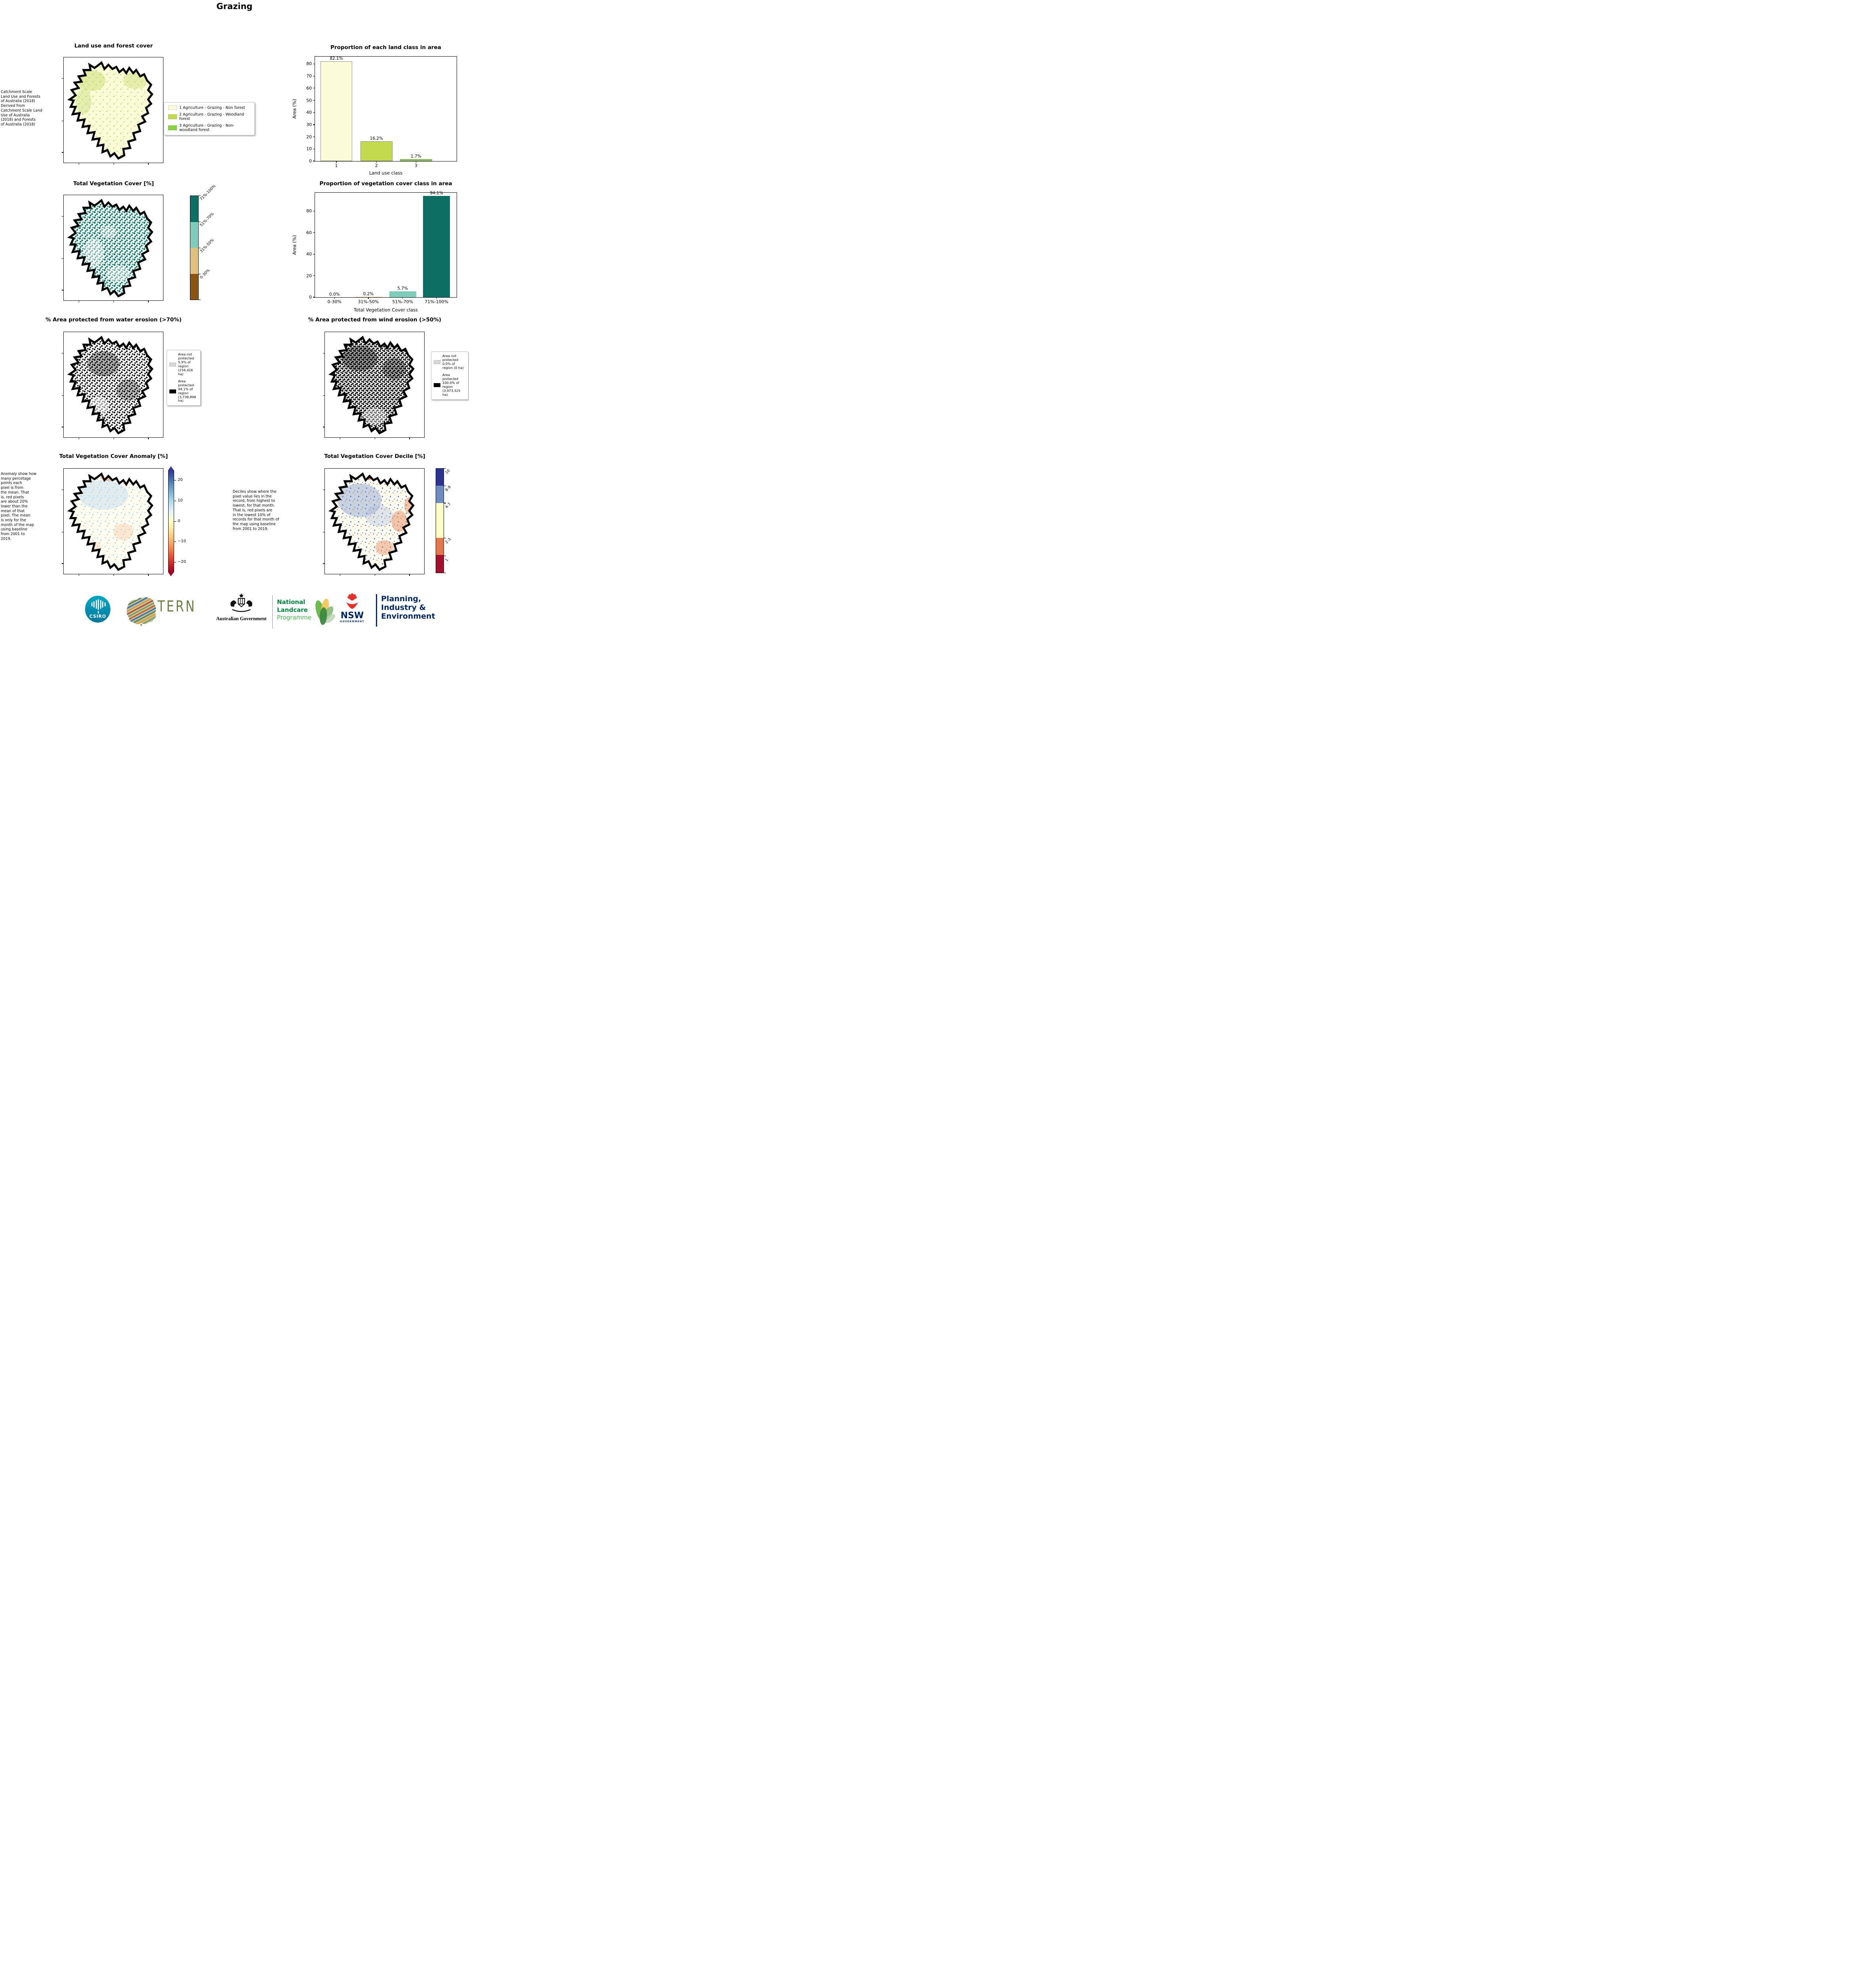 The height and width of the screenshot is (1979, 1876). What do you see at coordinates (334, 294) in the screenshot?
I see `bar-value-label: 0.0%` at bounding box center [334, 294].